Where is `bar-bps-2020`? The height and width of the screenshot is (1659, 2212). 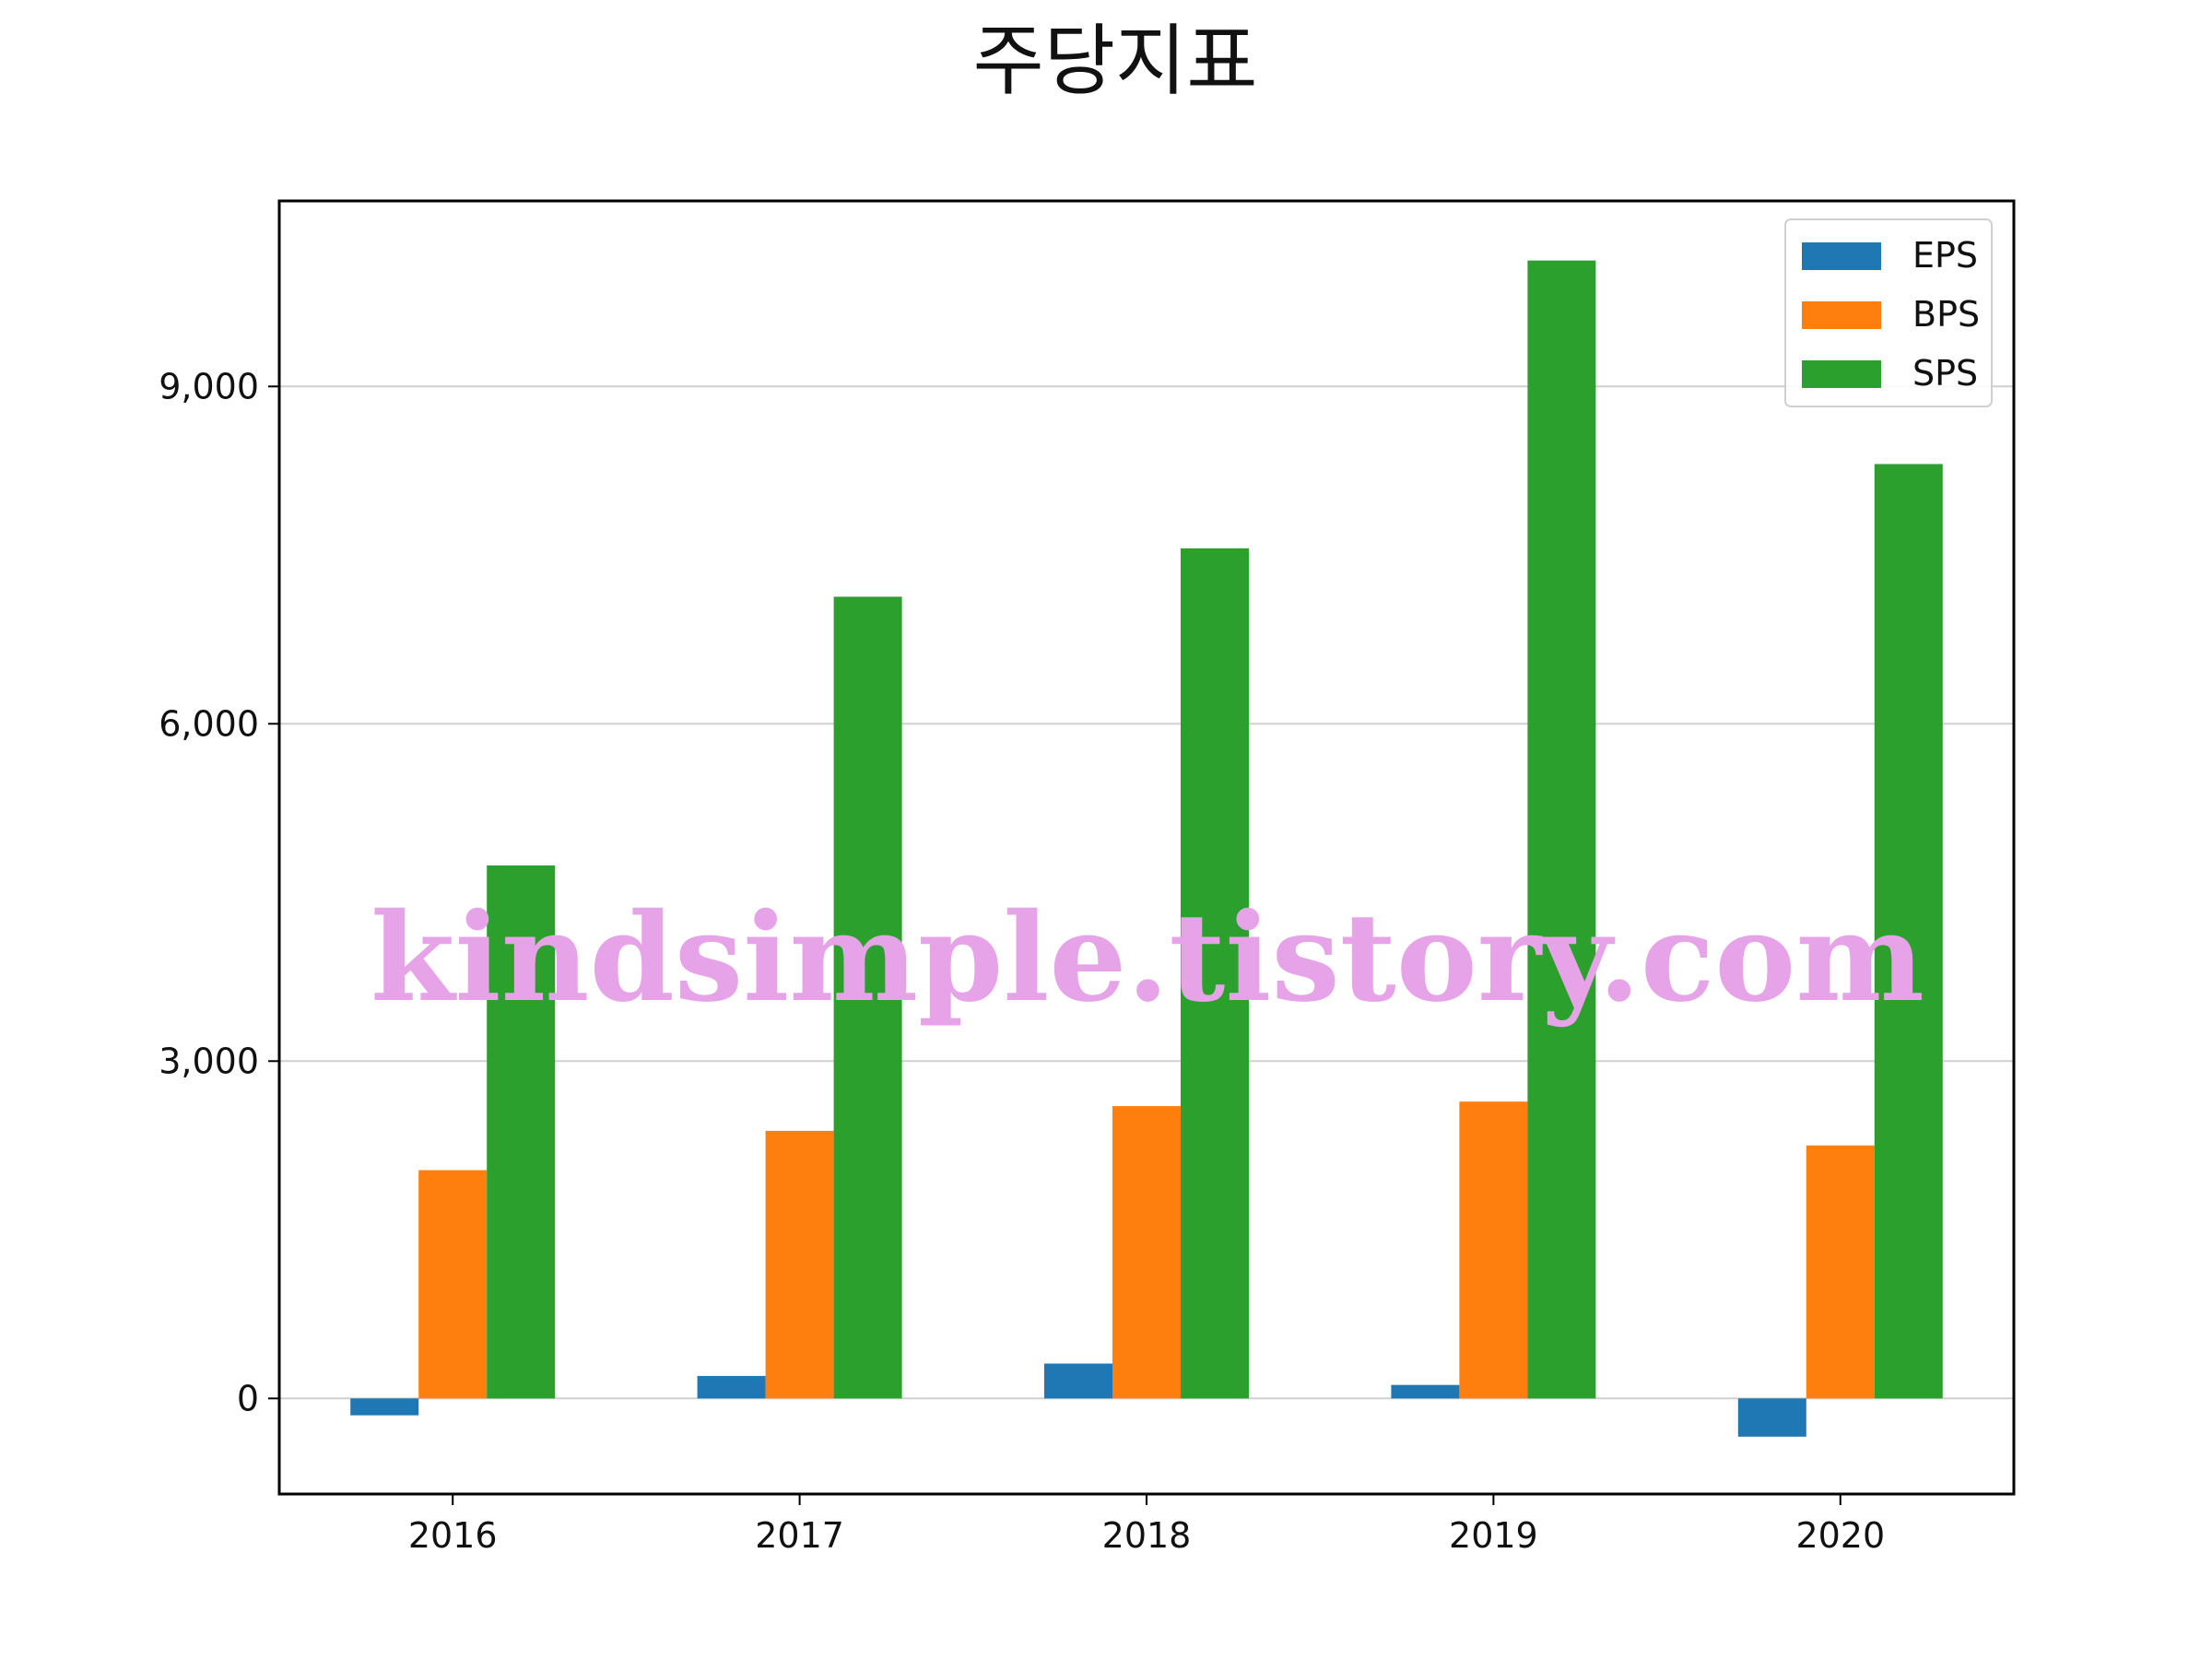
bar-bps-2020 is located at coordinates (1840, 1272).